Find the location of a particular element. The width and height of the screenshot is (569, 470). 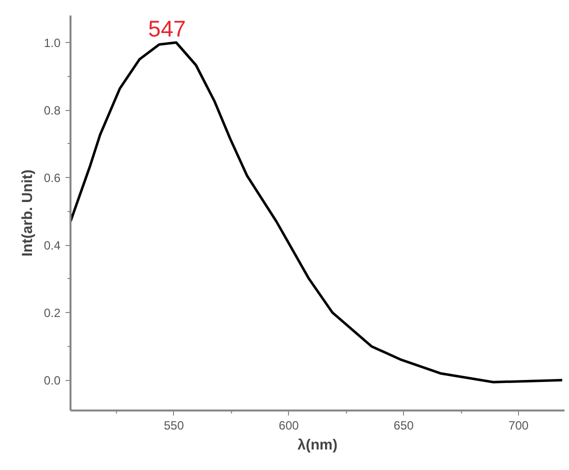

y-tick-label: 0.0 is located at coordinates (52, 381).